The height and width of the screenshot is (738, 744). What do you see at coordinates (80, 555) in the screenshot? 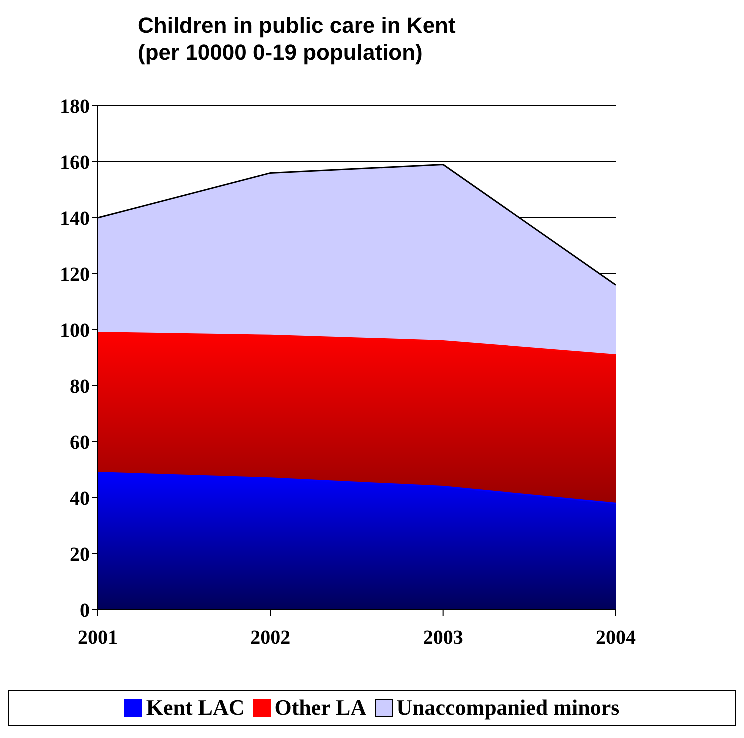
I see `y-tick-label: 20` at bounding box center [80, 555].